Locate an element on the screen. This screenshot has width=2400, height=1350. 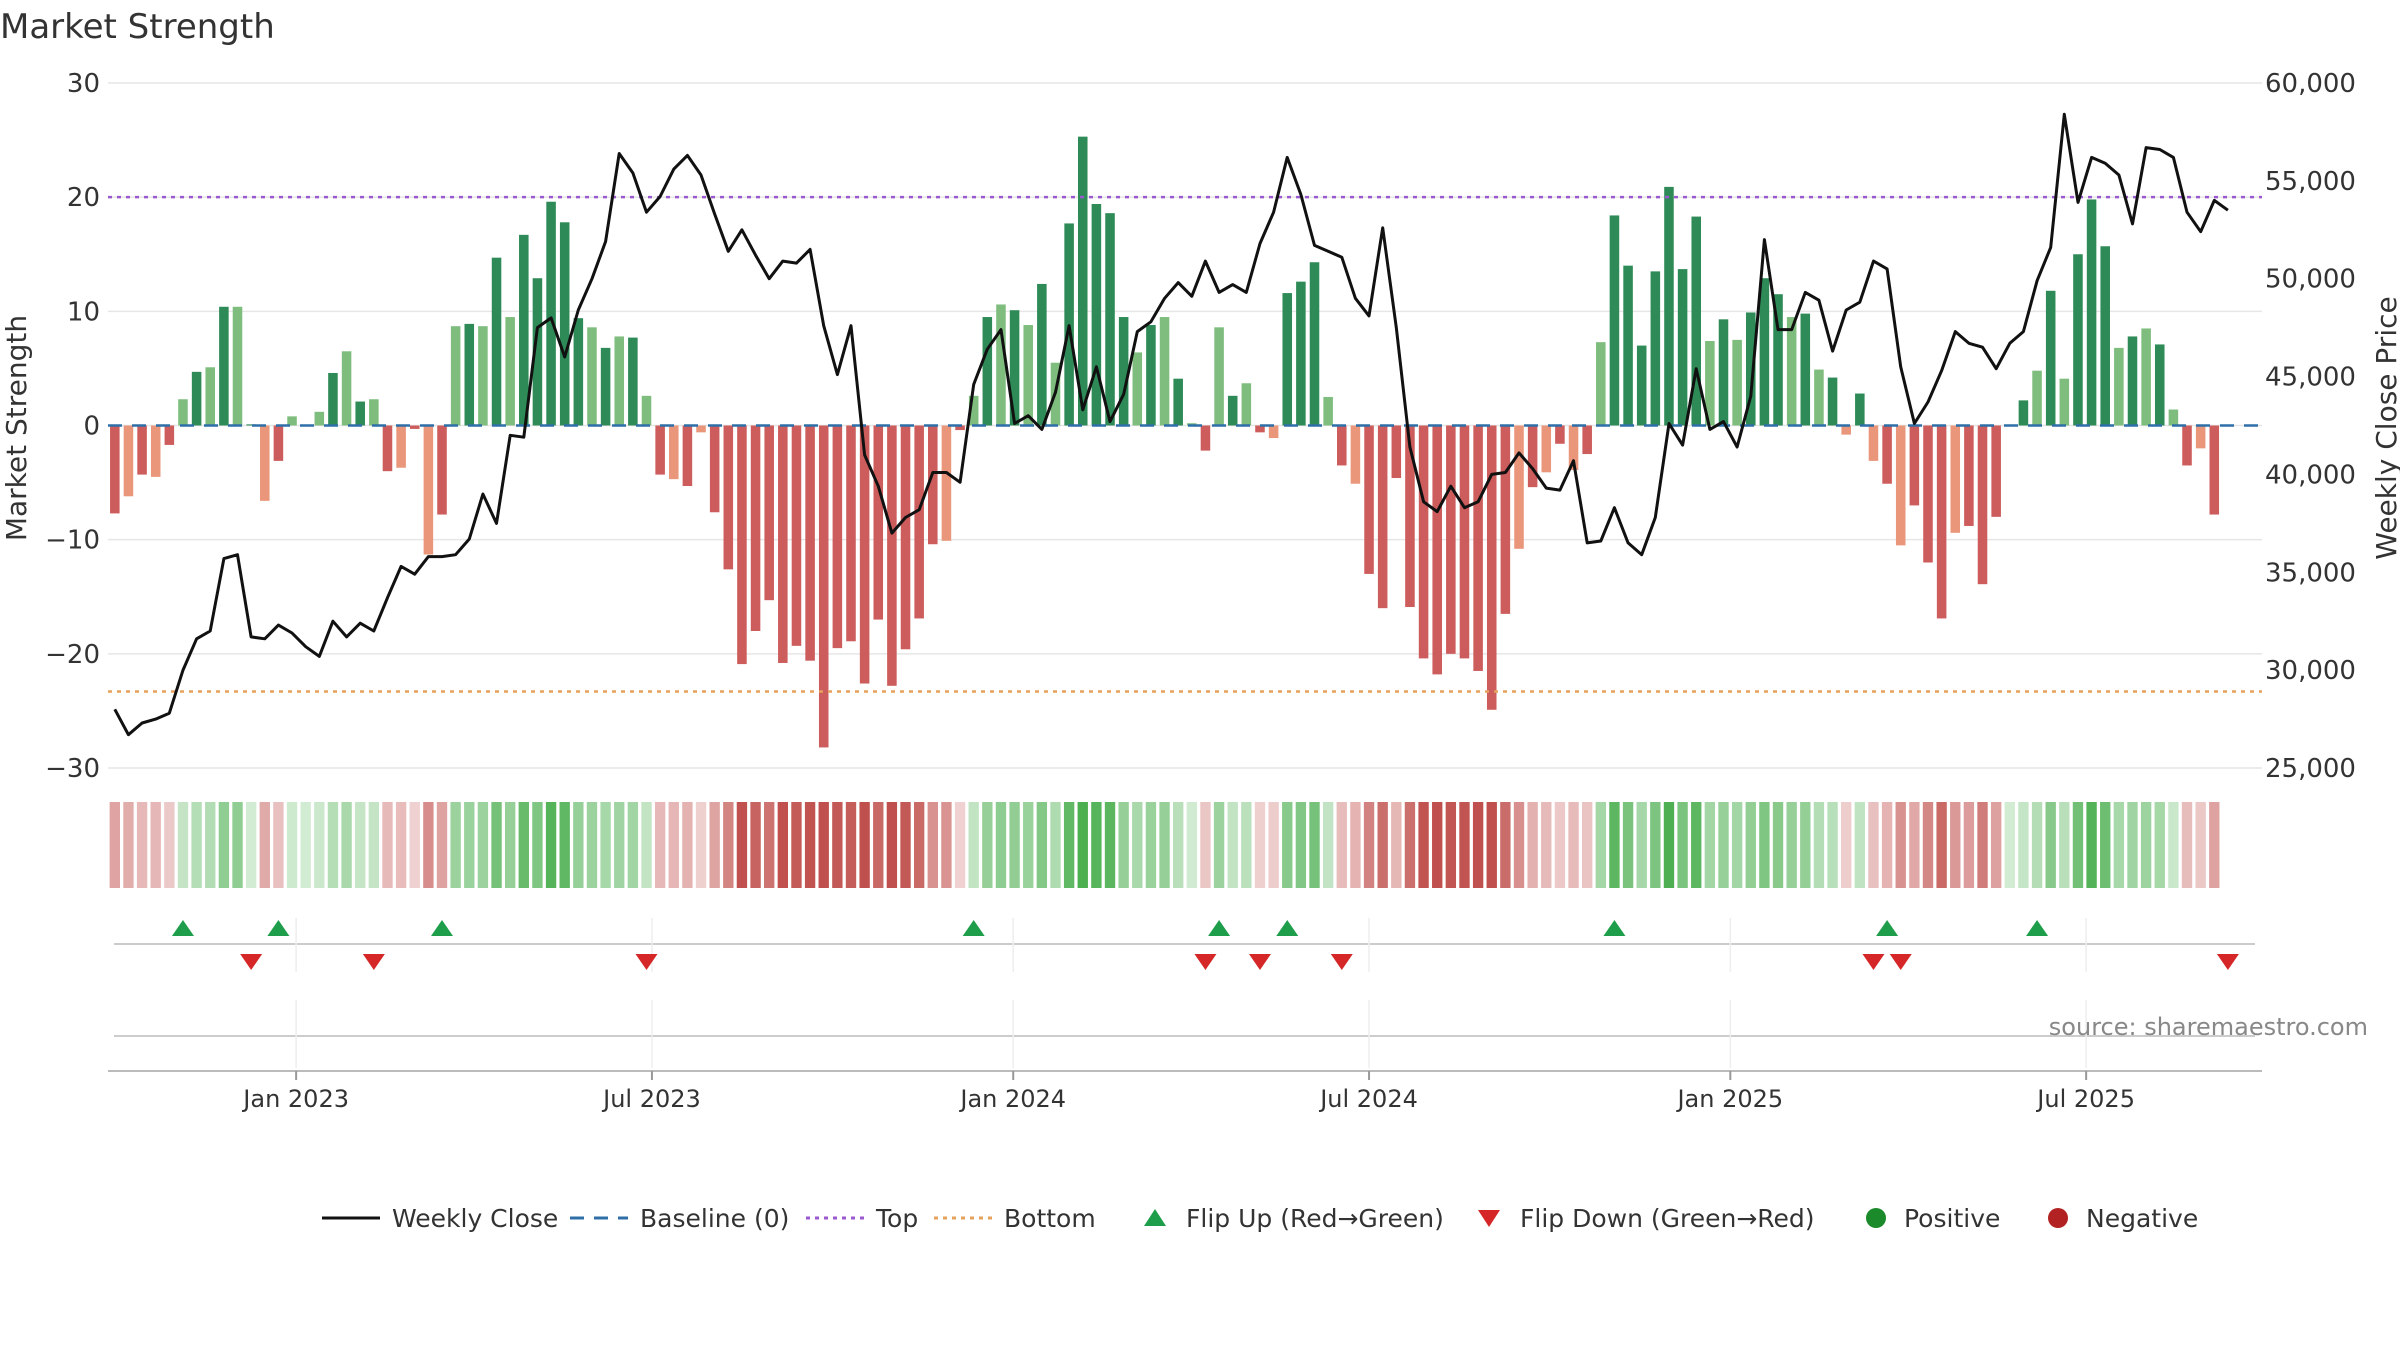
legend-label: Flip Down (Green→Red) is located at coordinates (1667, 1218).